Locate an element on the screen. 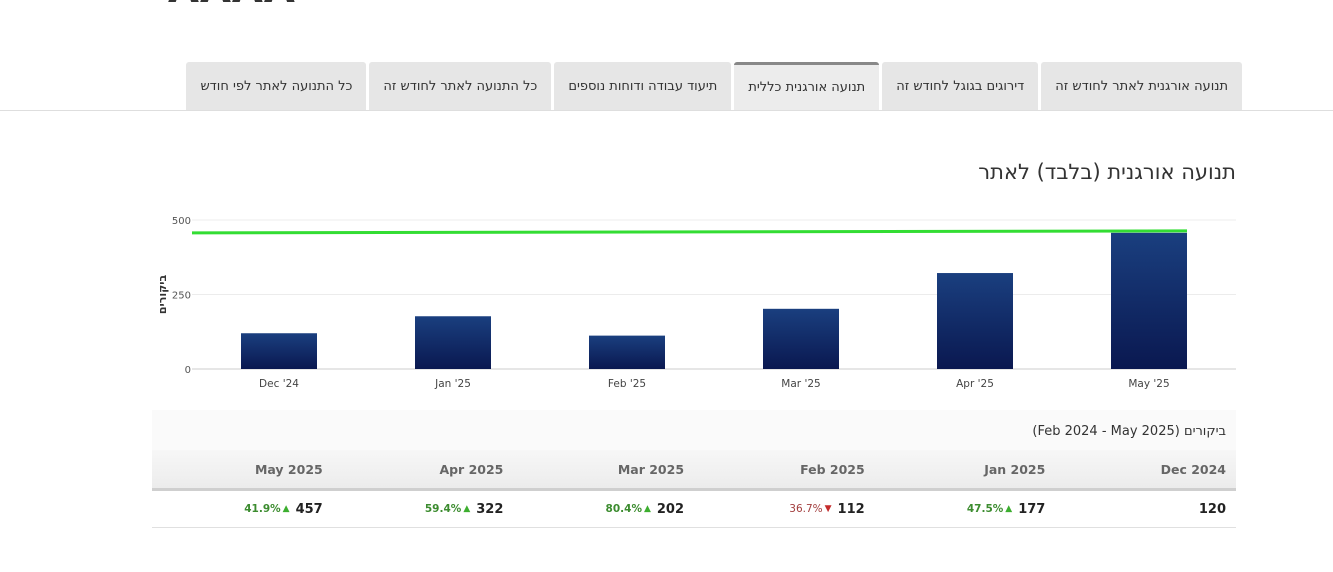 This screenshot has height=572, width=1333. x-tick-label: Apr '25 is located at coordinates (975, 384).